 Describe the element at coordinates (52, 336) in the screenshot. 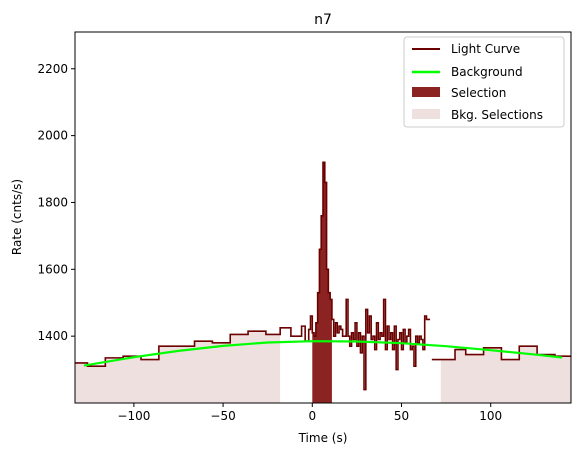

I see `y-tick-label: 1400` at that location.